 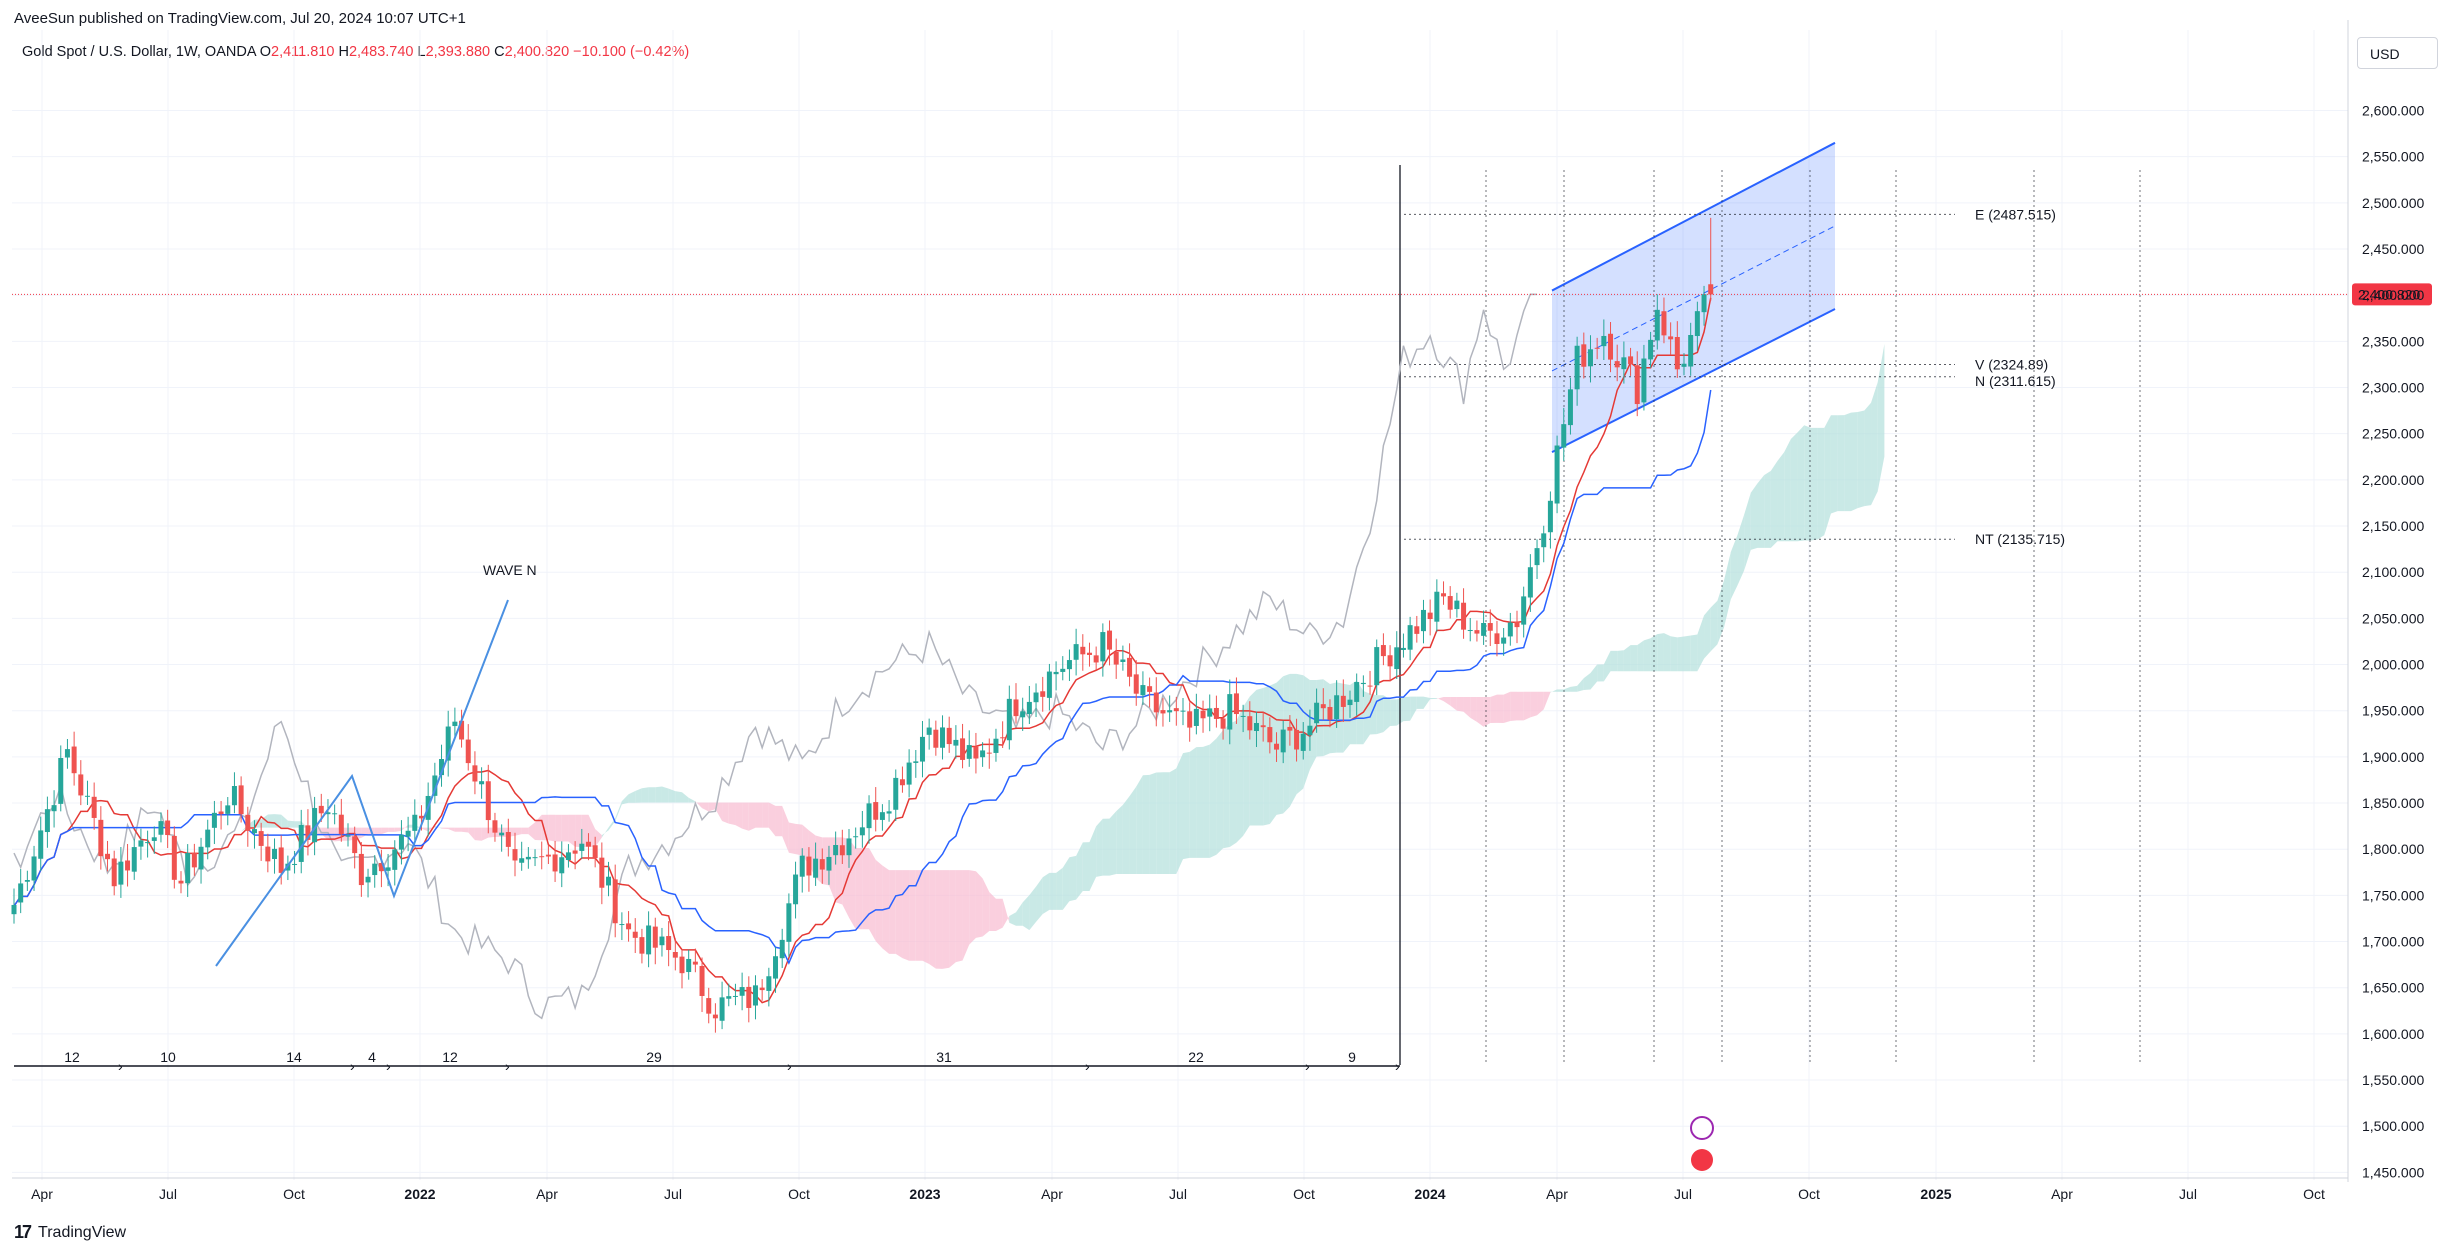 I want to click on wave-n-label: WAVE N, so click(x=510, y=570).